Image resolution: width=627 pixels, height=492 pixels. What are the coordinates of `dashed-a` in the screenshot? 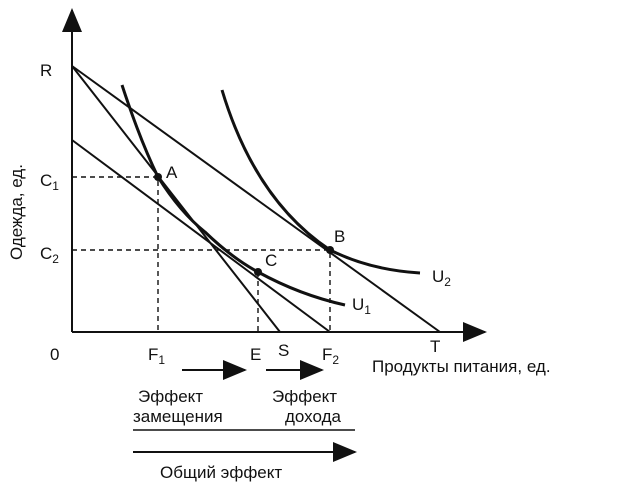 It's located at (115, 254).